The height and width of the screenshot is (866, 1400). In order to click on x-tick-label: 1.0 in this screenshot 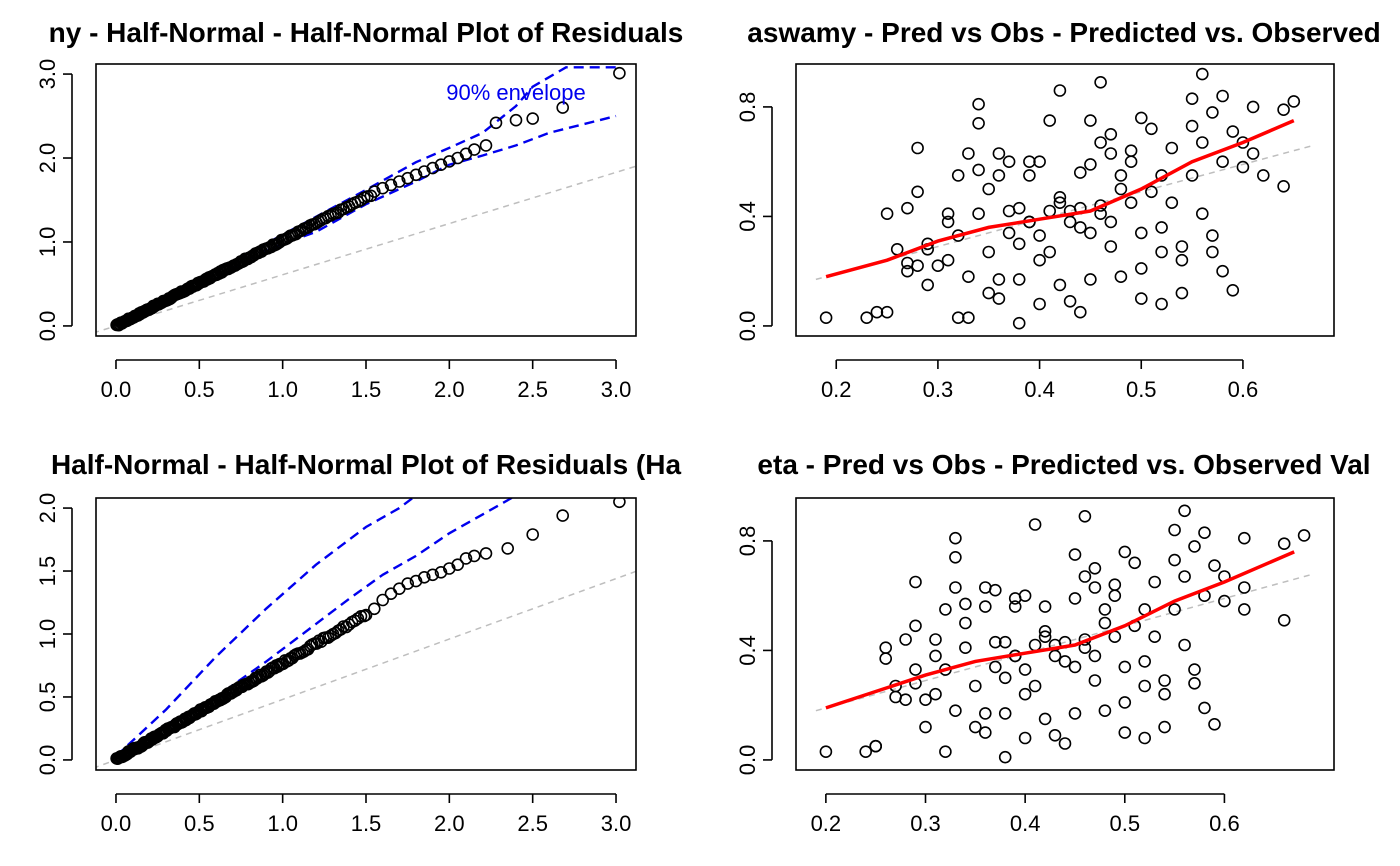, I will do `click(282, 389)`.